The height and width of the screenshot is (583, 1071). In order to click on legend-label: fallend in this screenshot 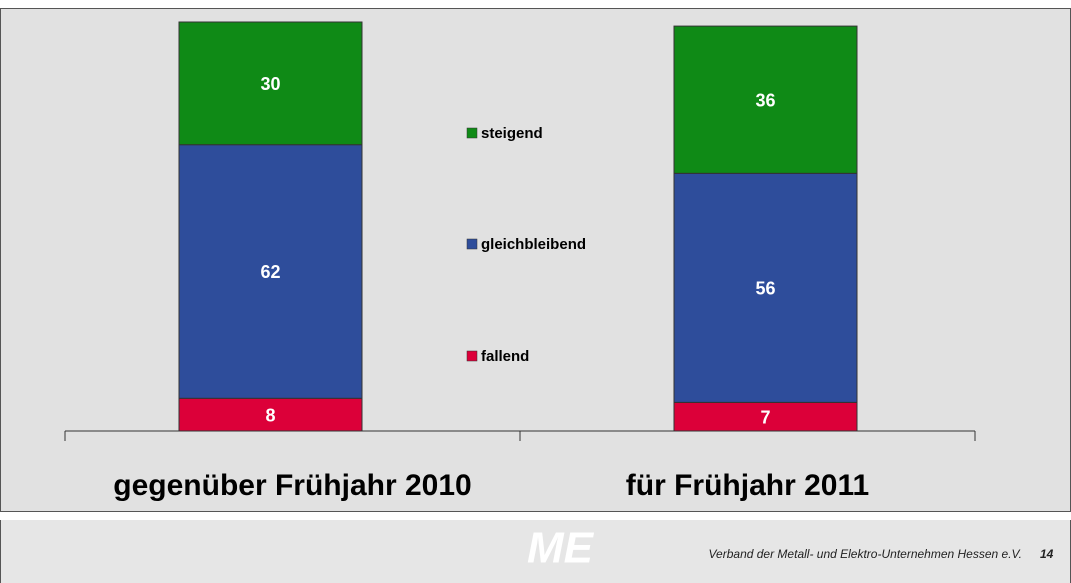, I will do `click(505, 356)`.